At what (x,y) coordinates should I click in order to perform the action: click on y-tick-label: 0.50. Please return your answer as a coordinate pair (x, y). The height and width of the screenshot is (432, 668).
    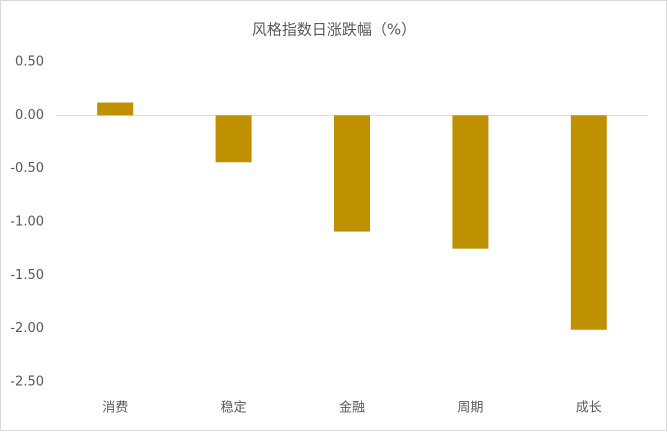
    Looking at the image, I should click on (29, 62).